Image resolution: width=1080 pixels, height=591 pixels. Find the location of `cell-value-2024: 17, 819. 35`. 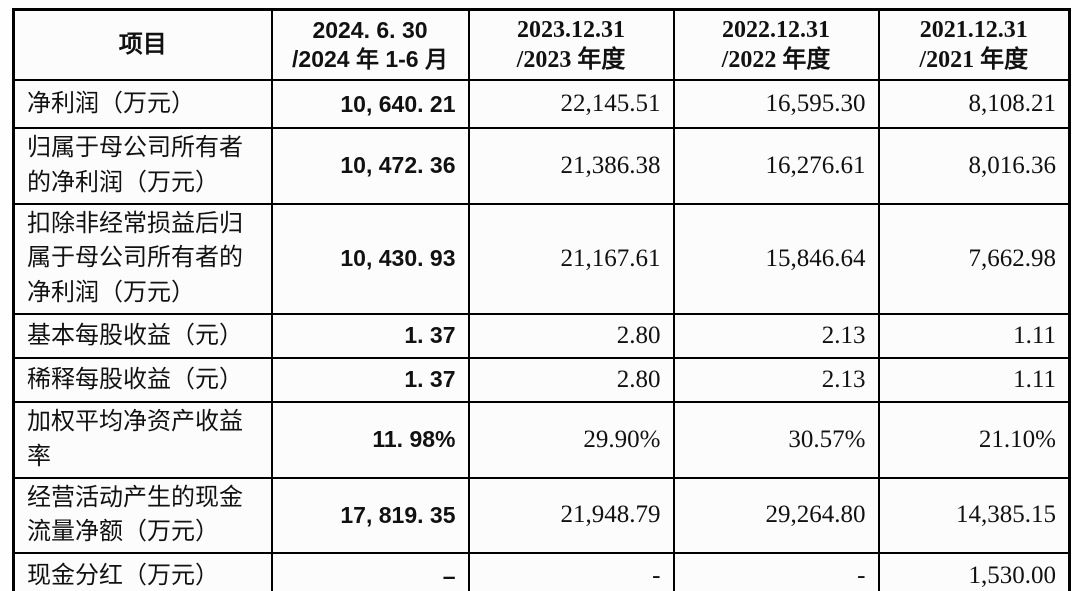

cell-value-2024: 17, 819. 35 is located at coordinates (370, 515).